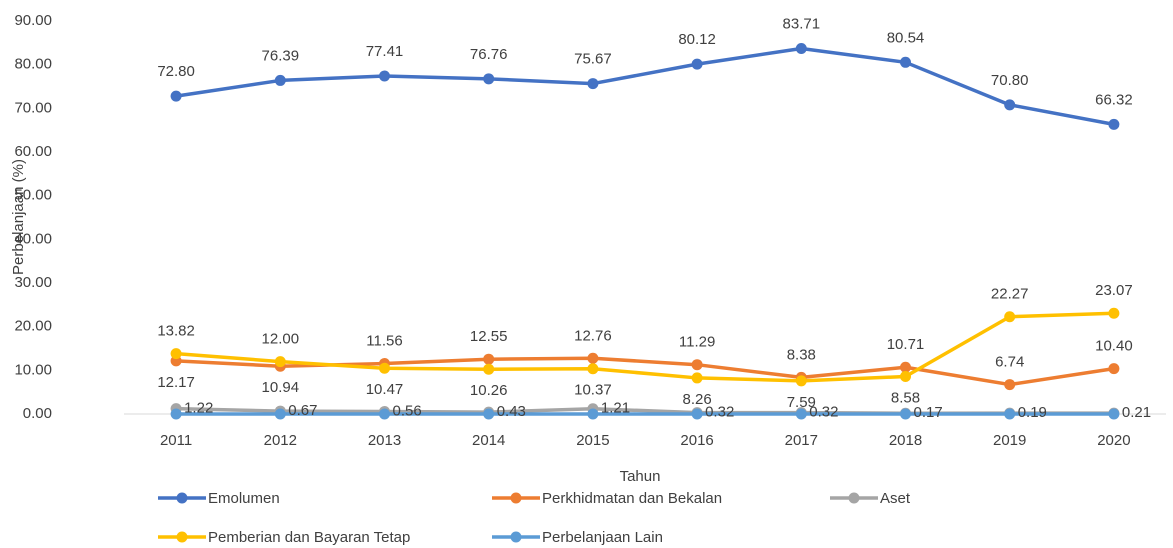 Image resolution: width=1173 pixels, height=548 pixels. What do you see at coordinates (489, 54) in the screenshot?
I see `data-label: 76.76` at bounding box center [489, 54].